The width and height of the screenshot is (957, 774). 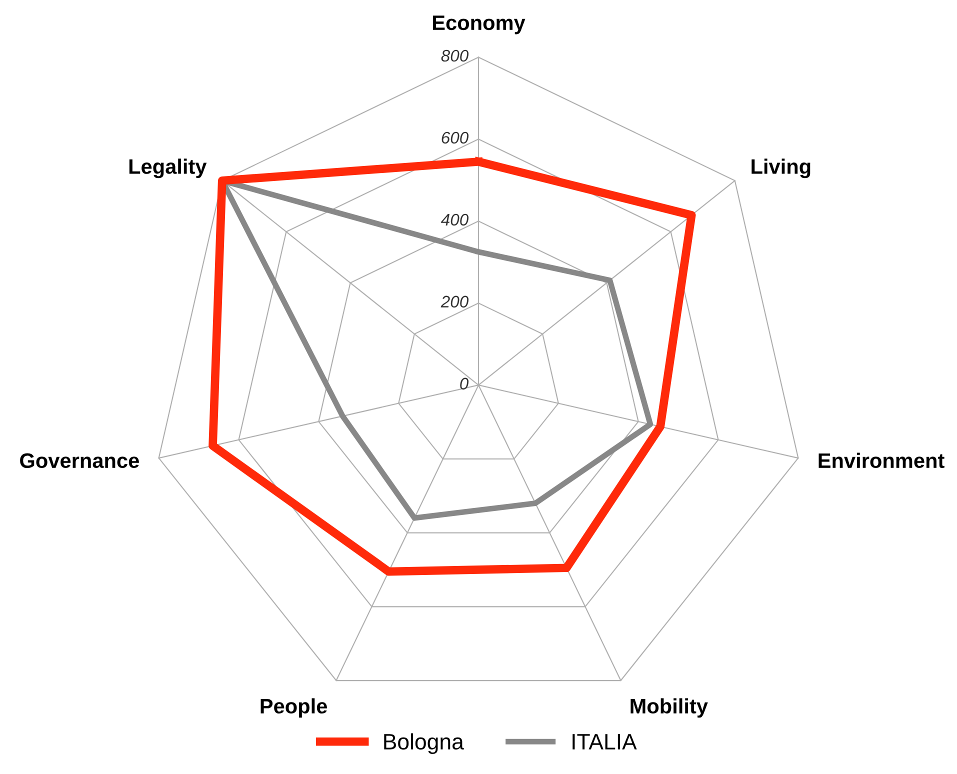 What do you see at coordinates (454, 302) in the screenshot?
I see `y-tick-label: 200` at bounding box center [454, 302].